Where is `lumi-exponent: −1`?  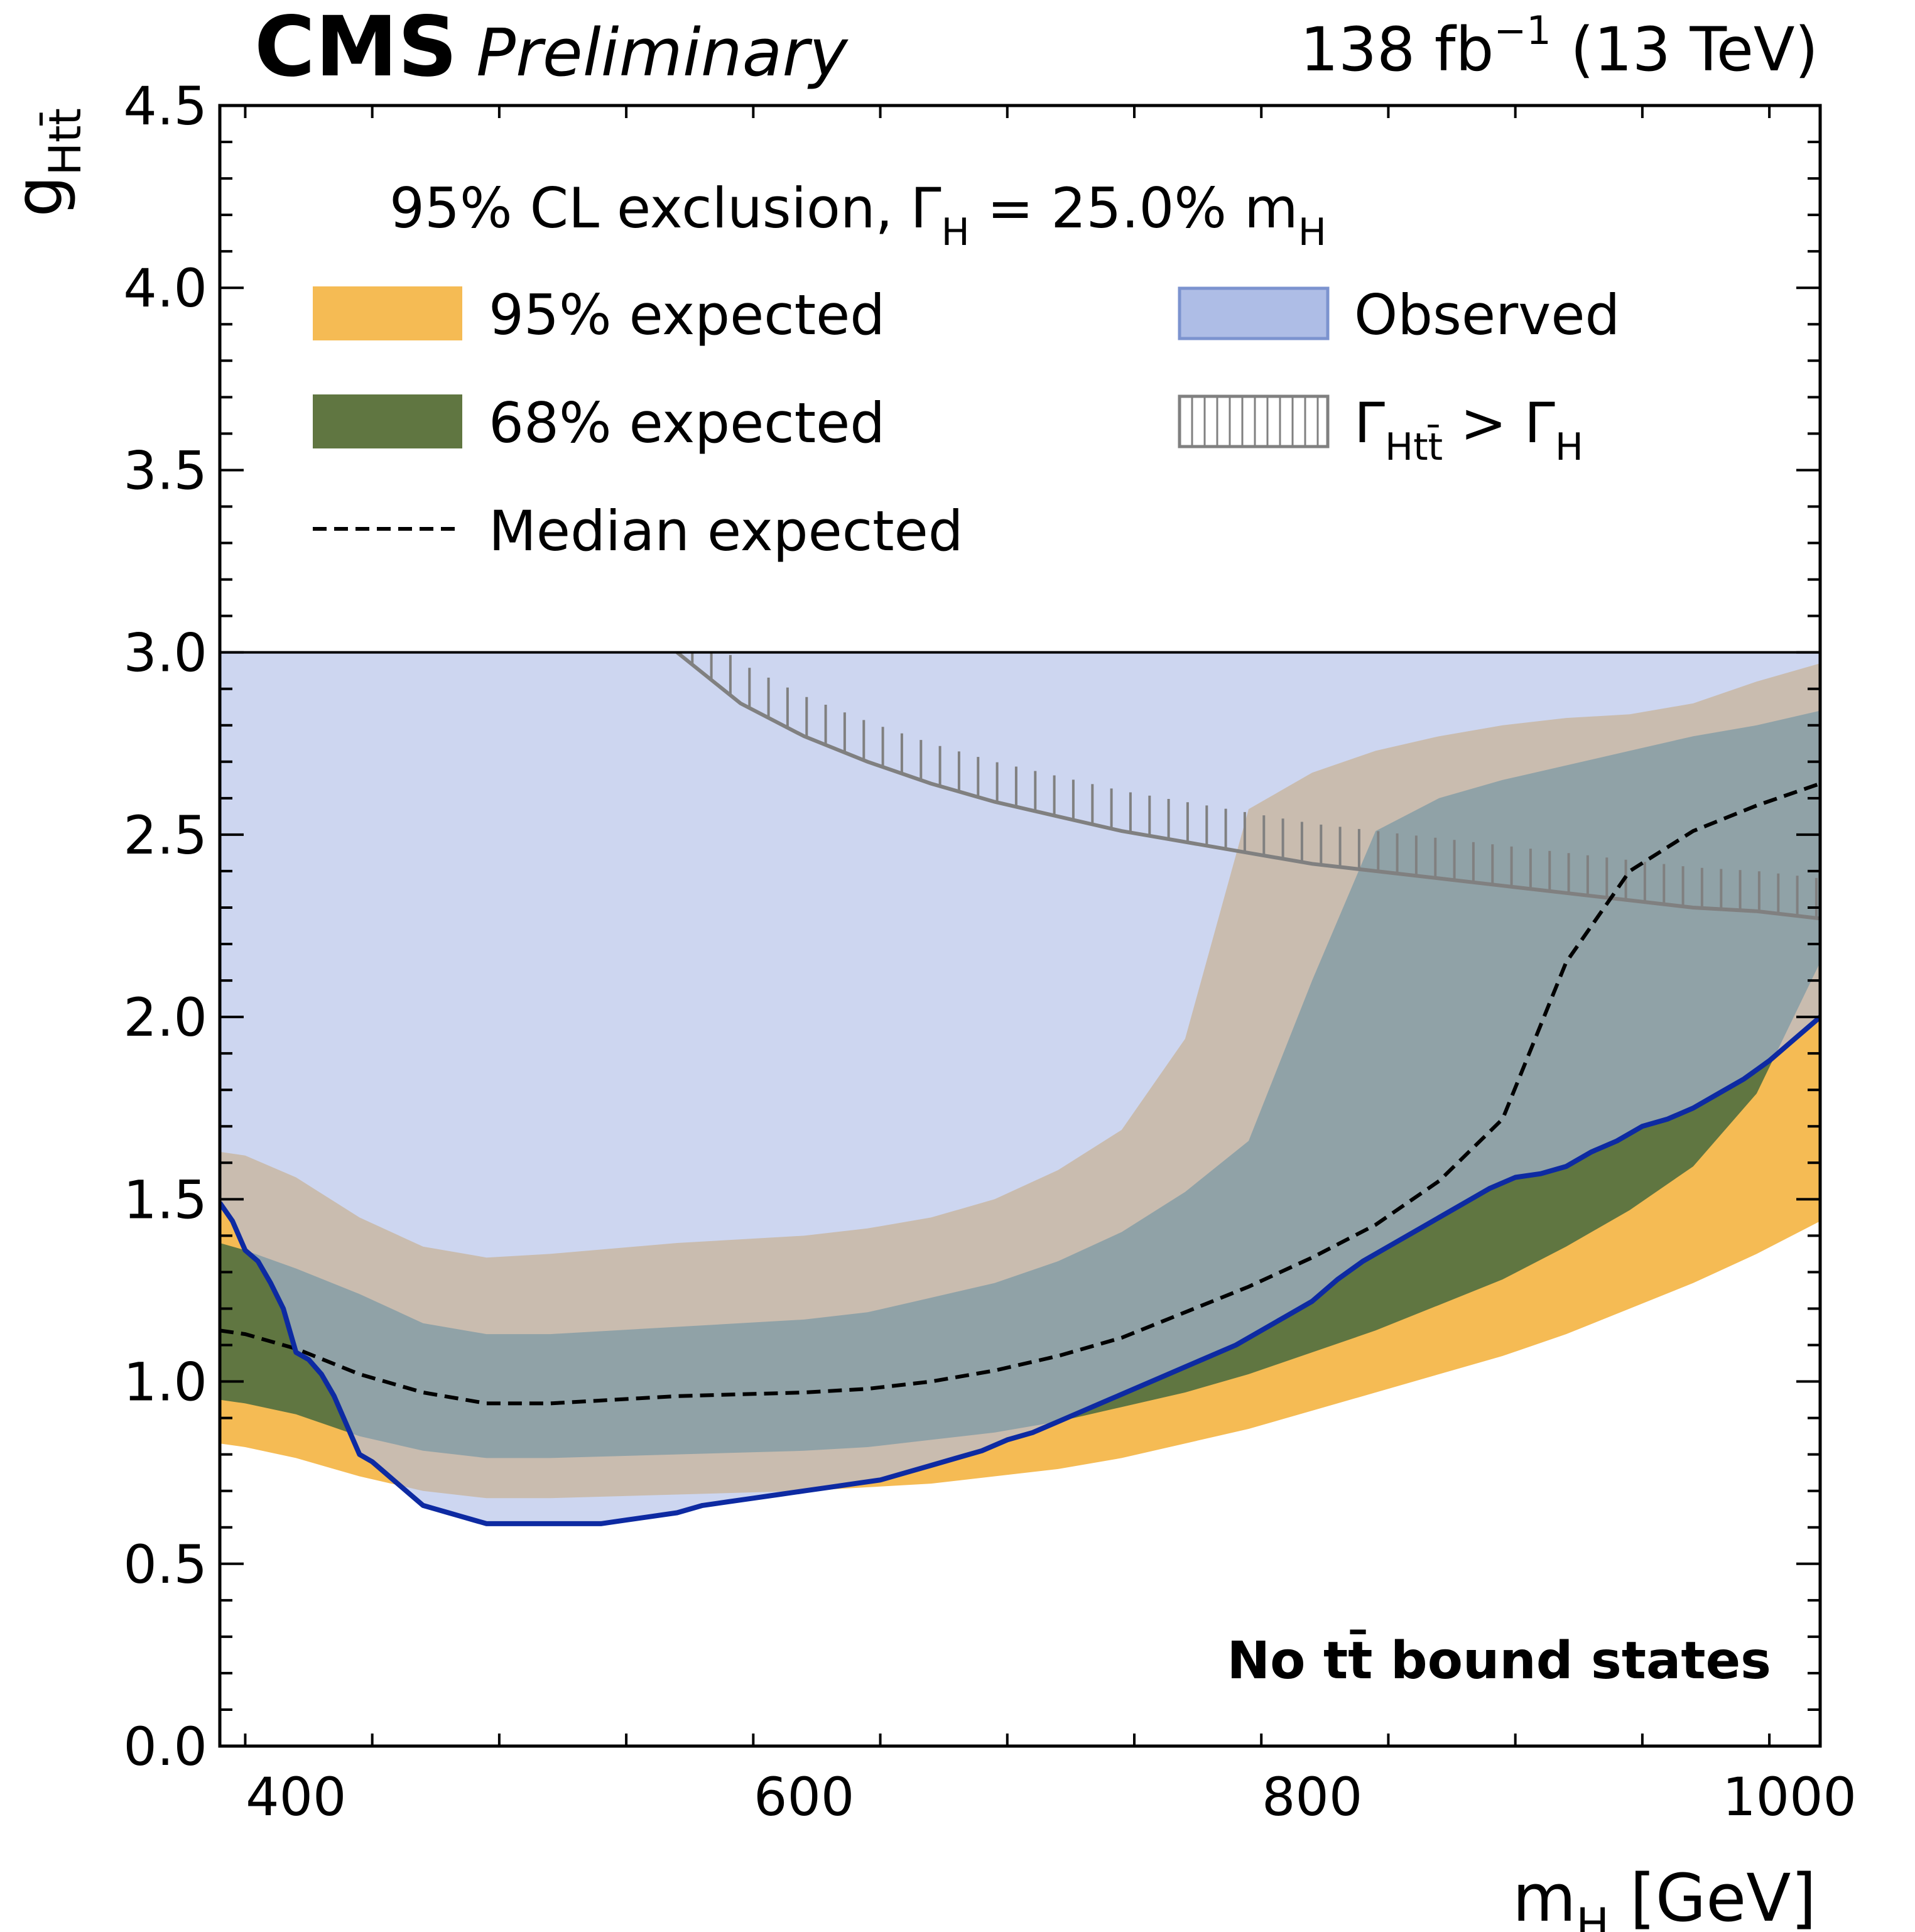
lumi-exponent: −1 is located at coordinates (1522, 30).